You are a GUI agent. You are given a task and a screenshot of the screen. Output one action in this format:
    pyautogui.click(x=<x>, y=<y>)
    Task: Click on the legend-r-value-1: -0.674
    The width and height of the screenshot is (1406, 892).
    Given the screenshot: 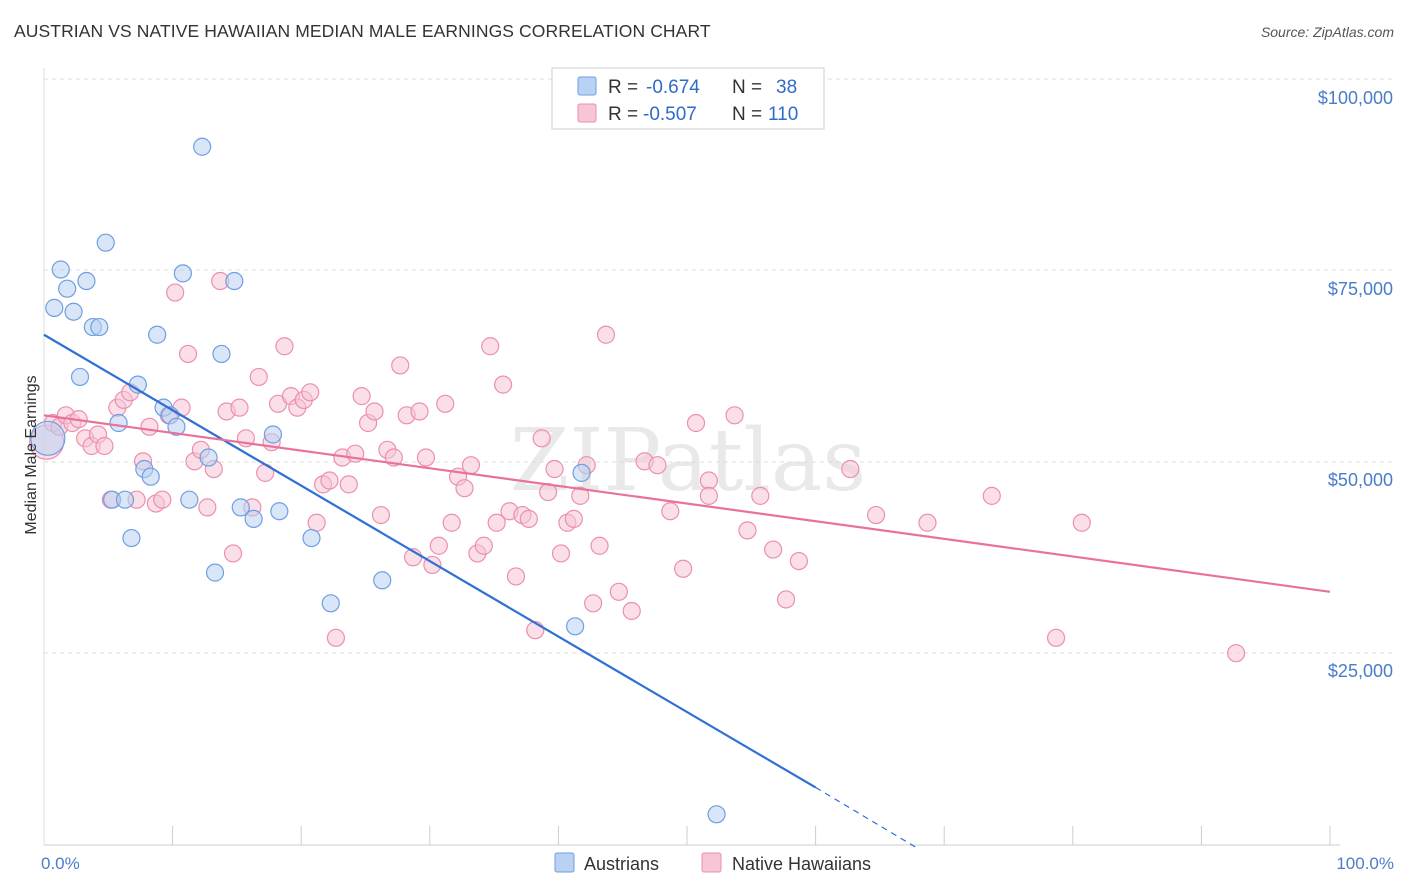 What is the action you would take?
    pyautogui.click(x=673, y=87)
    